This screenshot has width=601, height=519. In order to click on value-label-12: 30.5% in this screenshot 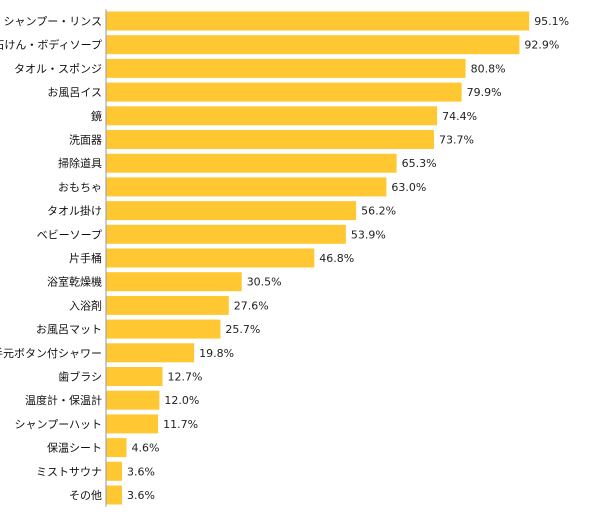, I will do `click(264, 282)`.